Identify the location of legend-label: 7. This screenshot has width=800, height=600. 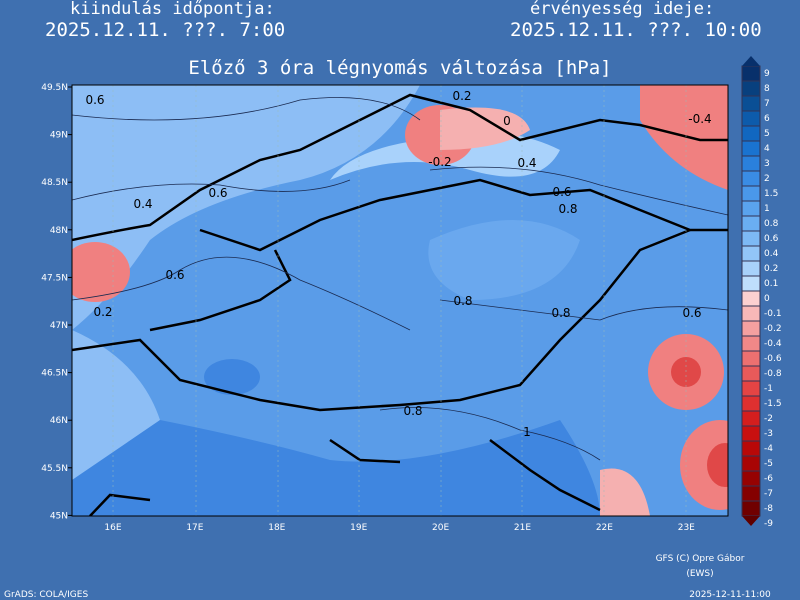
(767, 104).